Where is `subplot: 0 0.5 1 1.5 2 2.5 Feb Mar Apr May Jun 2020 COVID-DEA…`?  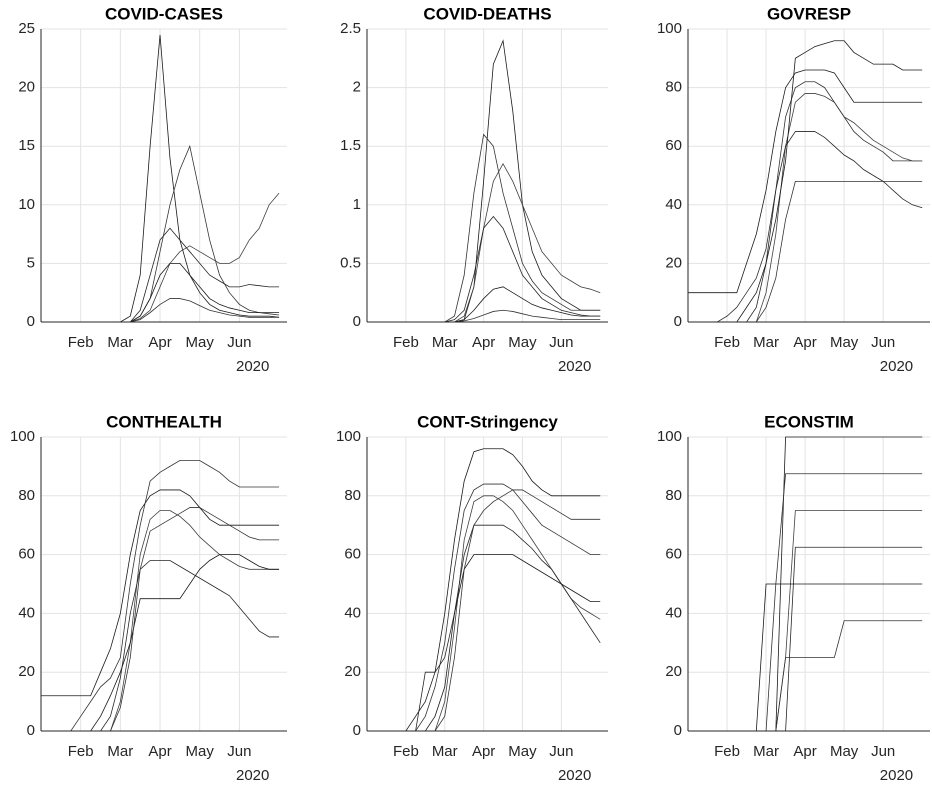
subplot: 0 0.5 1 1.5 2 2.5 Feb Mar Apr May Jun 2020 COVID-DEA… is located at coordinates (474, 189).